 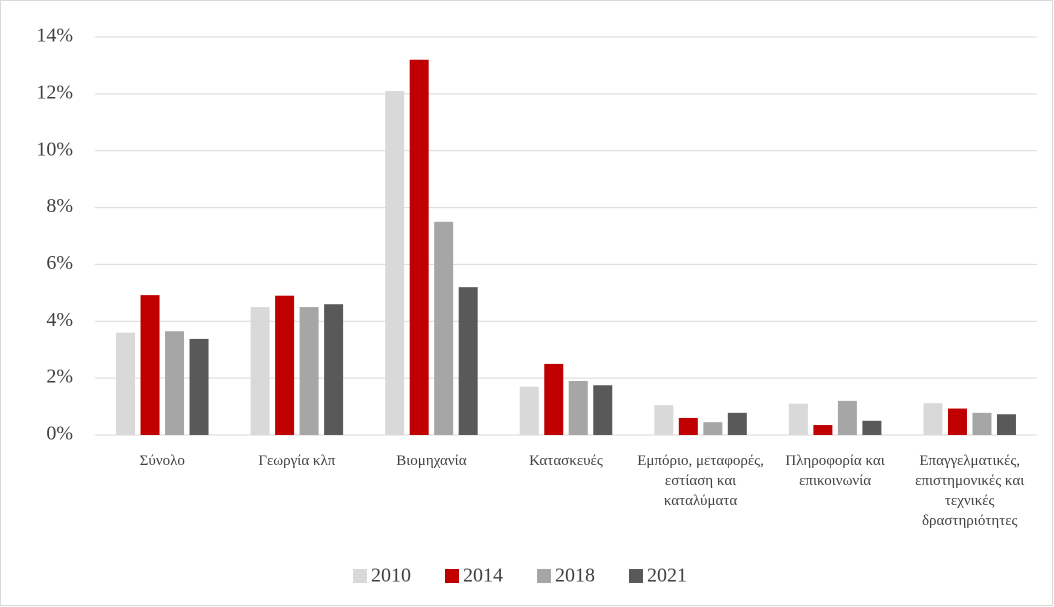 I want to click on x-tick-label: Γεωργία κλπ, so click(x=297, y=461).